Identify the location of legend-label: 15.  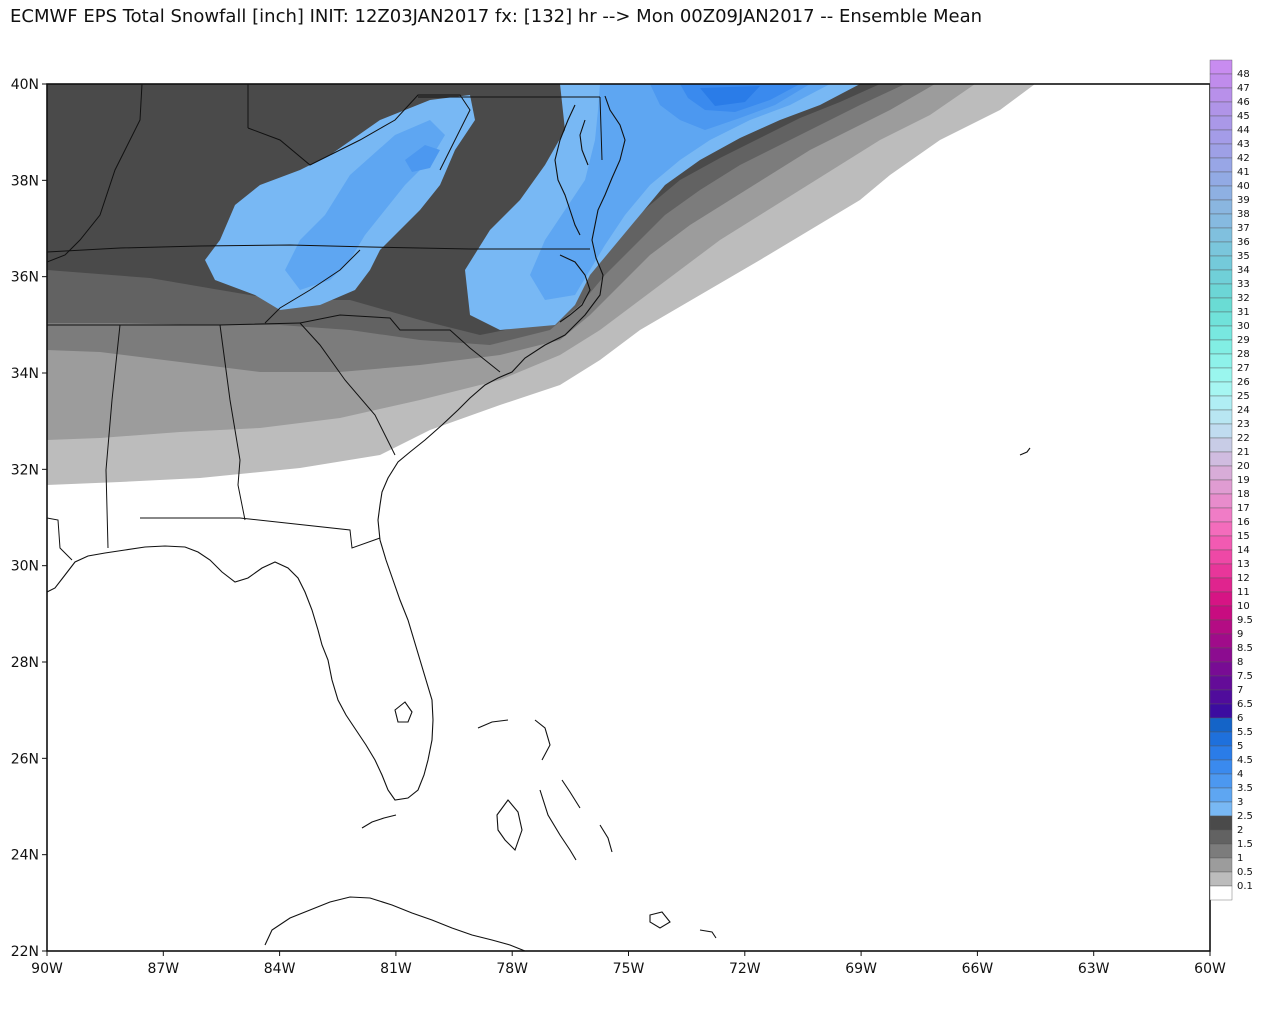
(1243, 536).